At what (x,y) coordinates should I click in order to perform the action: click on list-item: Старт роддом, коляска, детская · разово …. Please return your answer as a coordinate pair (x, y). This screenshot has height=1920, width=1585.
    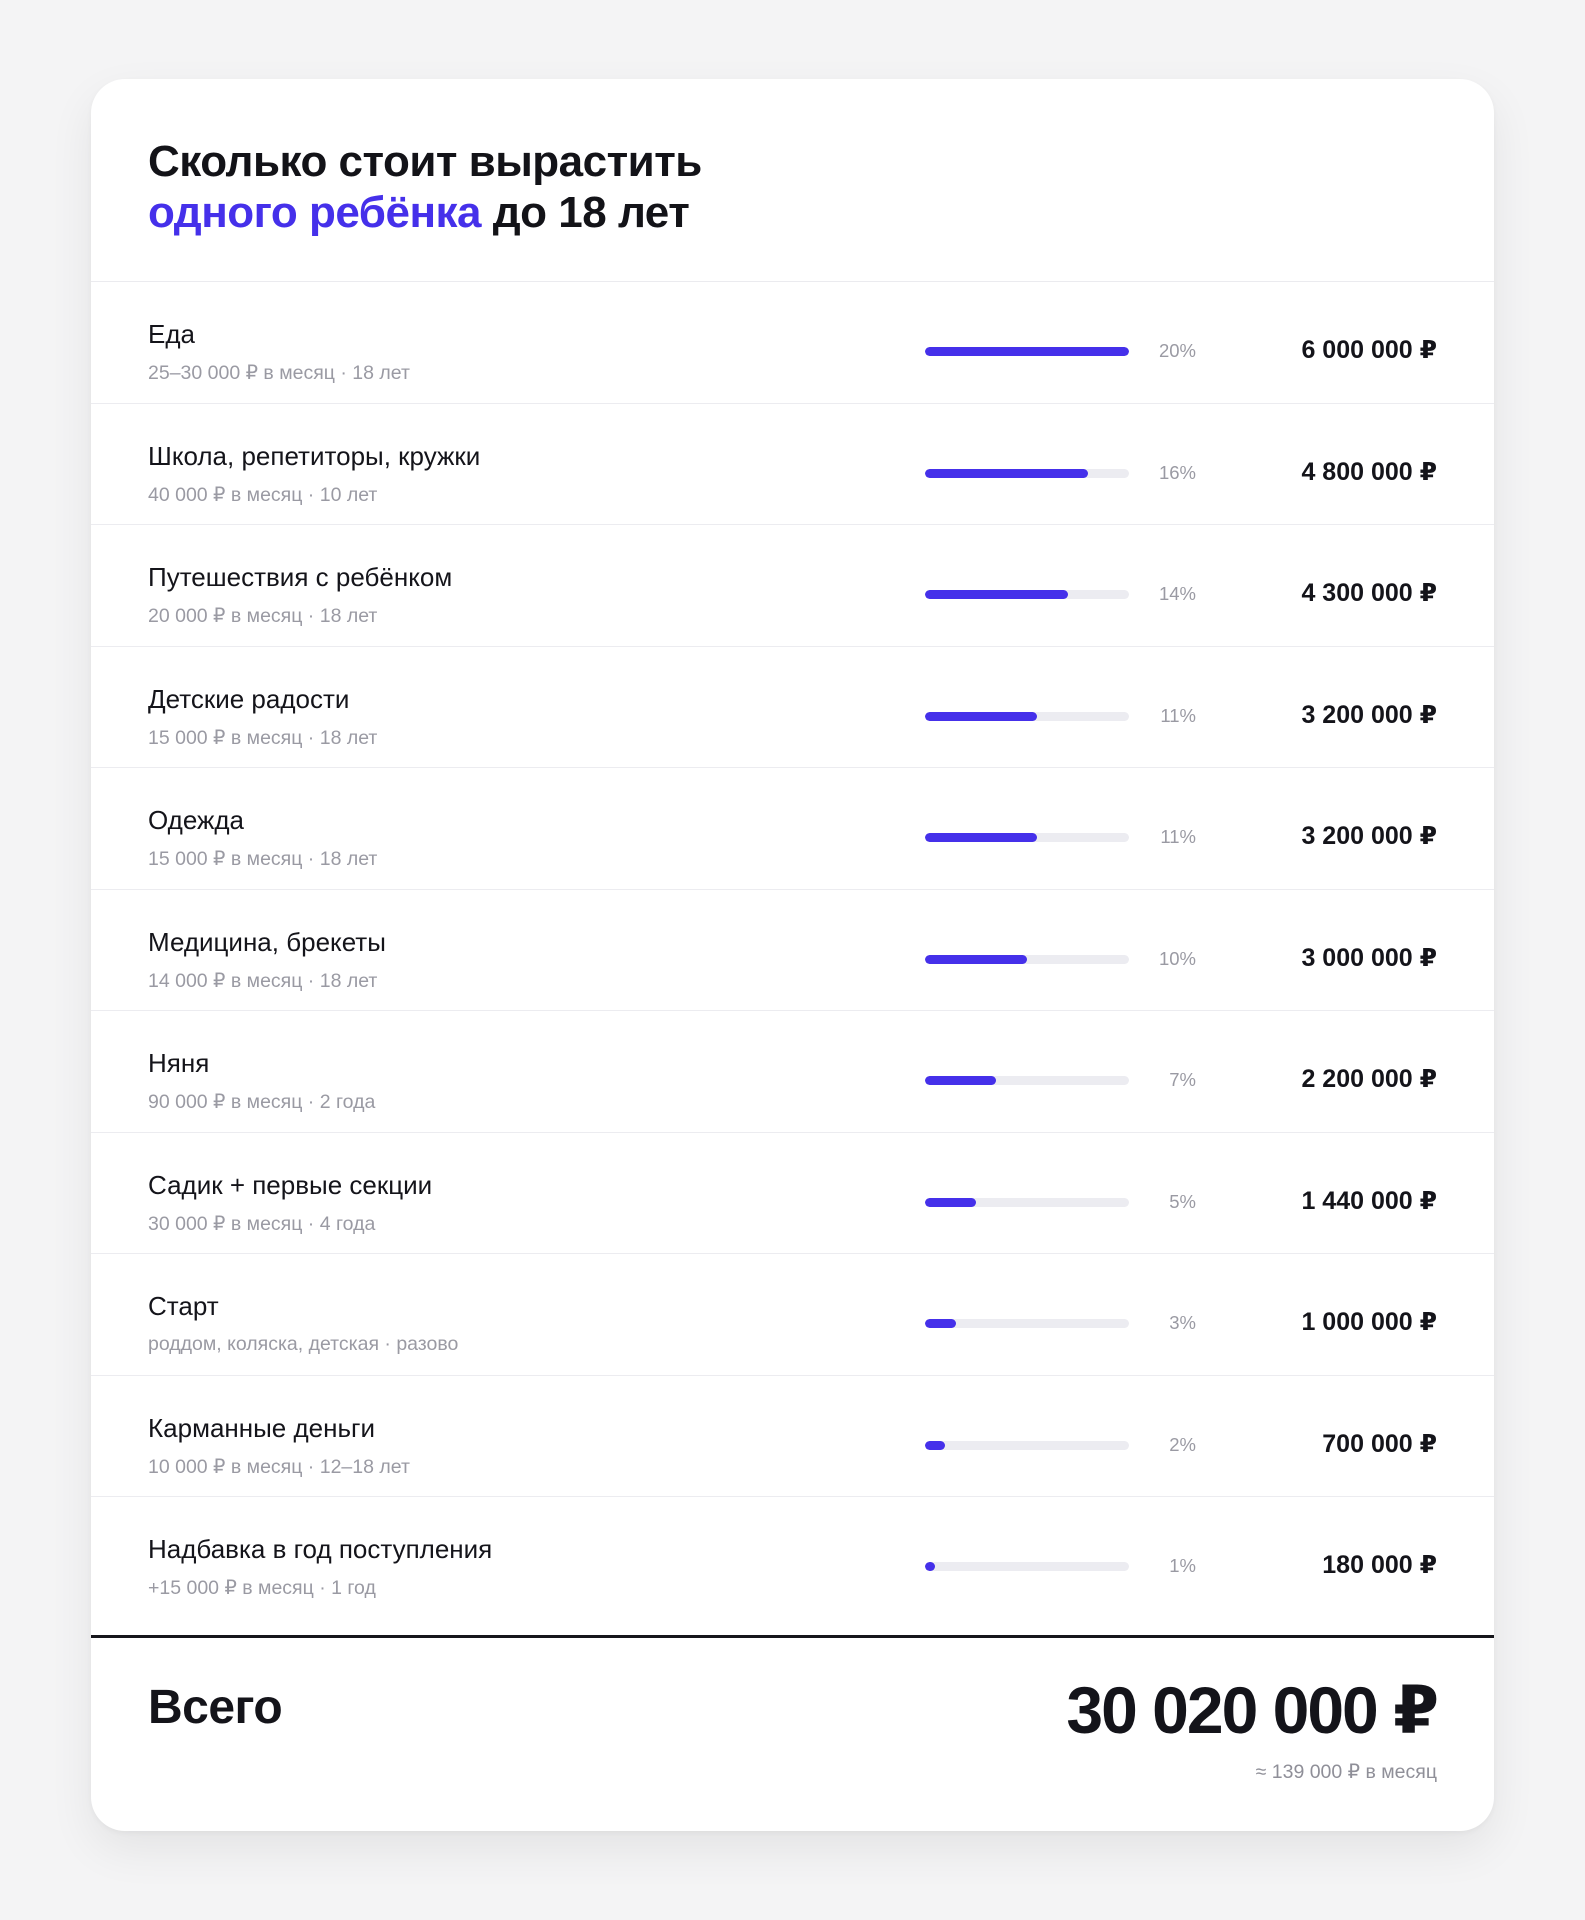
    Looking at the image, I should click on (792, 1315).